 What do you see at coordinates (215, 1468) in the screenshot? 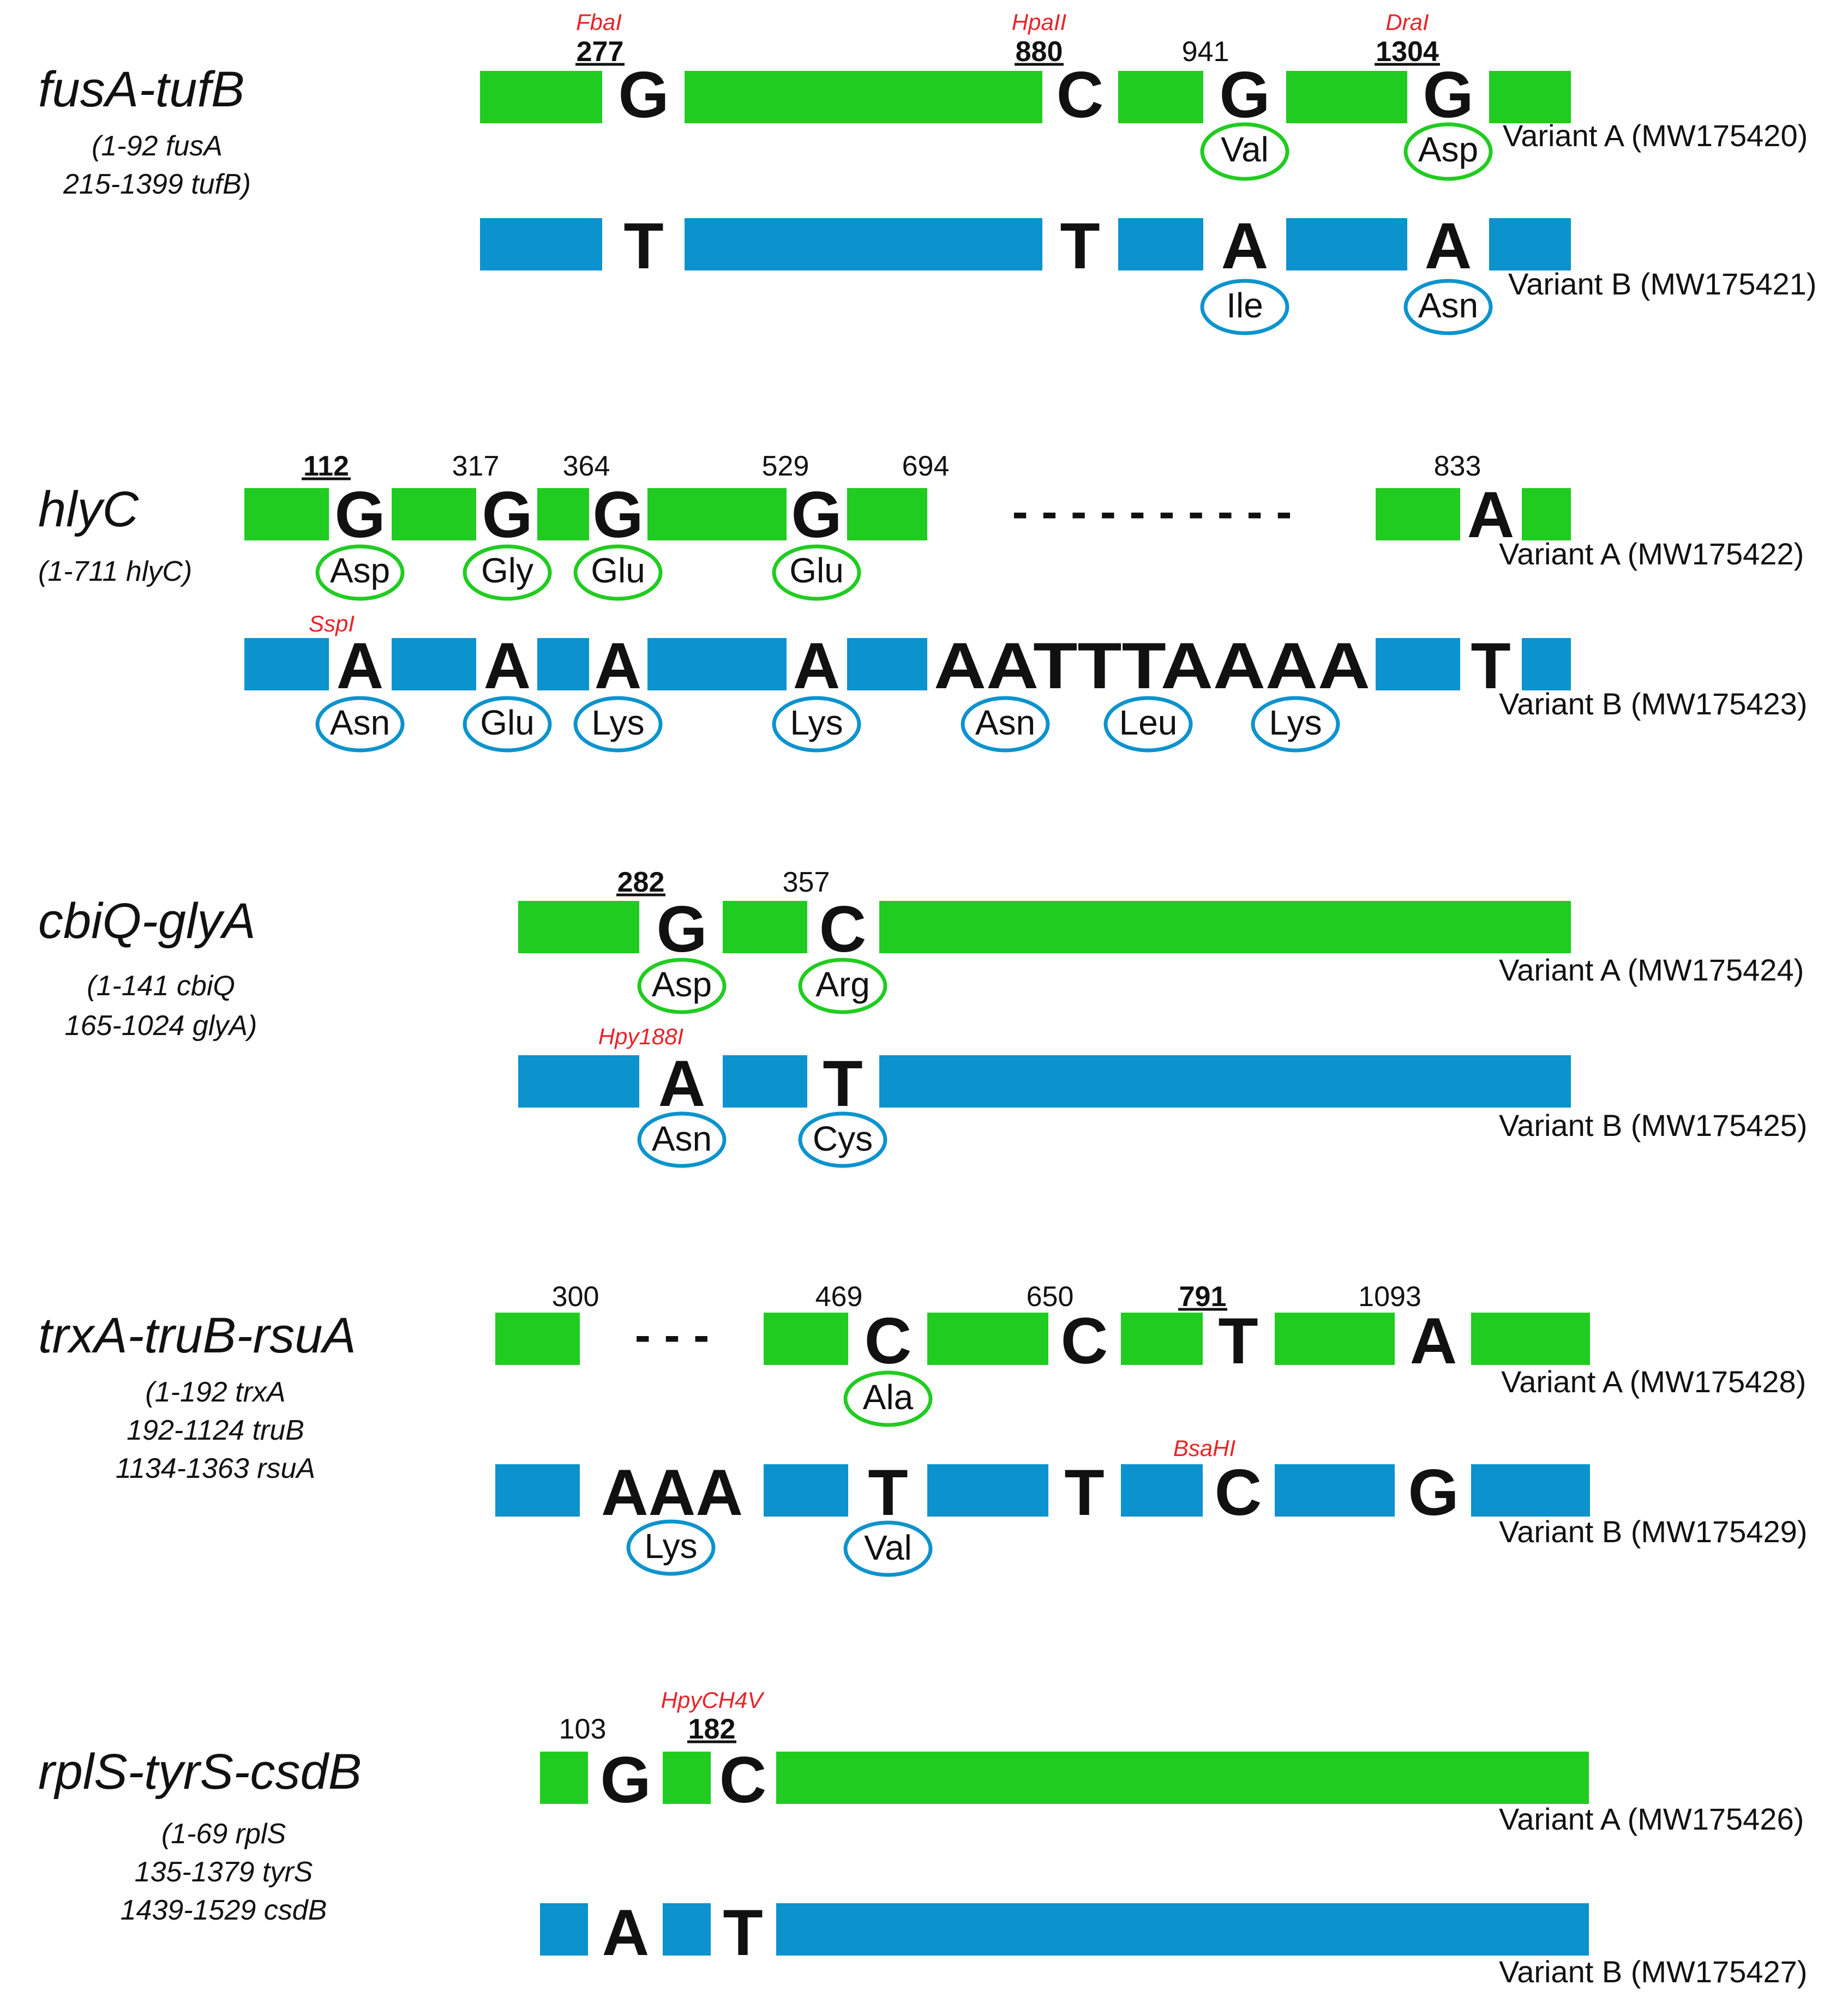
I see `range-line: 1134-1363 rsuA` at bounding box center [215, 1468].